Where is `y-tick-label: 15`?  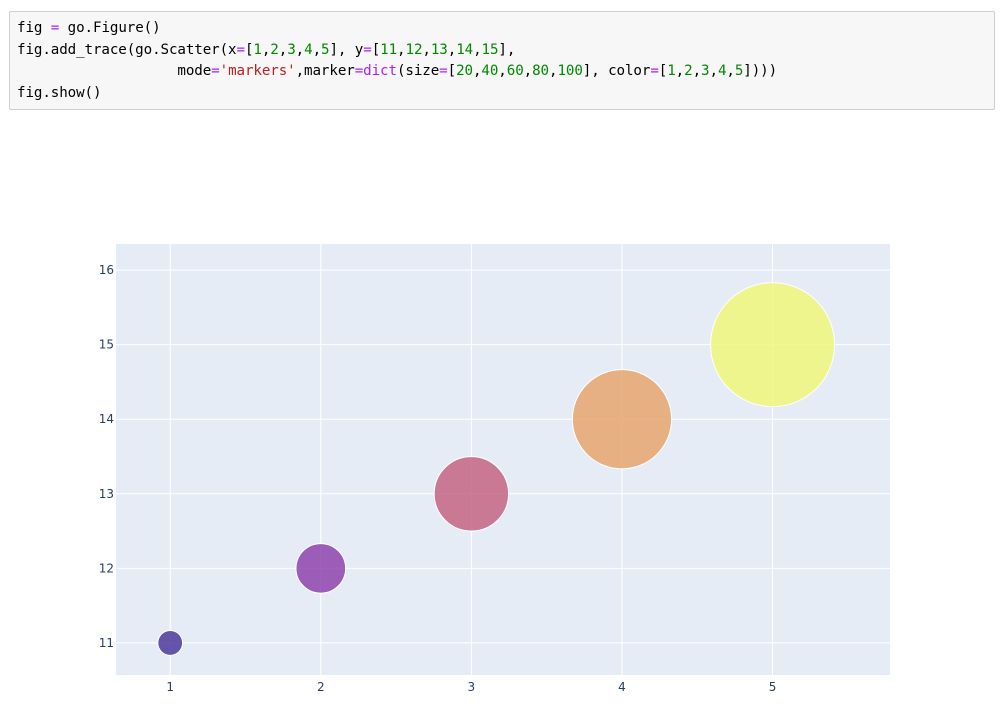 y-tick-label: 15 is located at coordinates (106, 345).